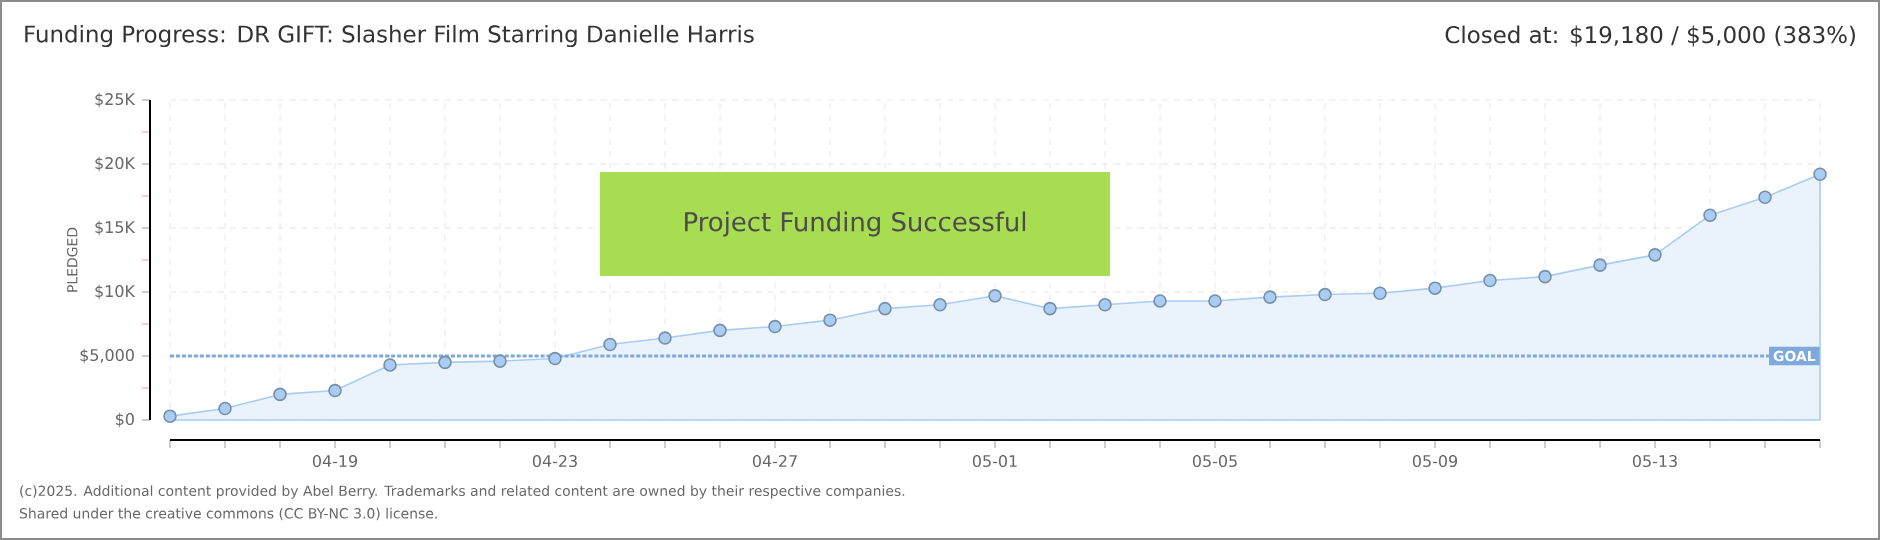  I want to click on chart-subtitle: Closed at: $19,180 / $5,000 (383%), so click(1650, 36).